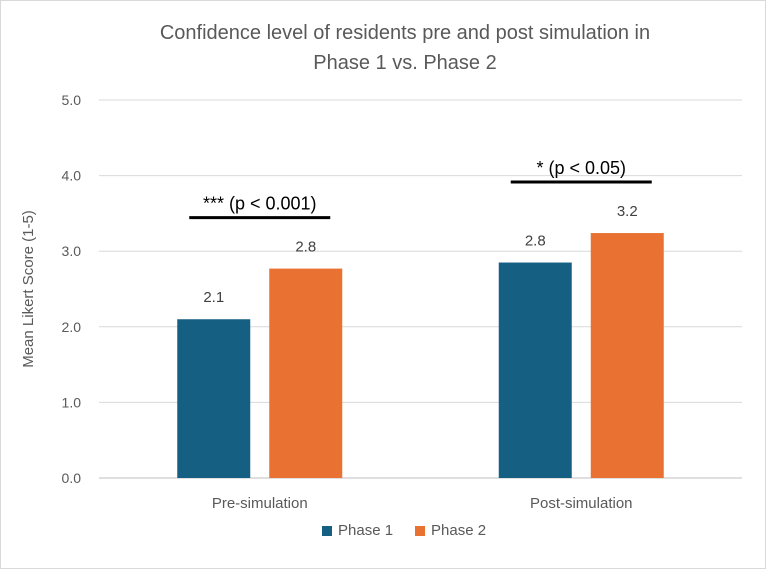 The image size is (766, 569). I want to click on legend: Phase 1 Phase 2, so click(404, 530).